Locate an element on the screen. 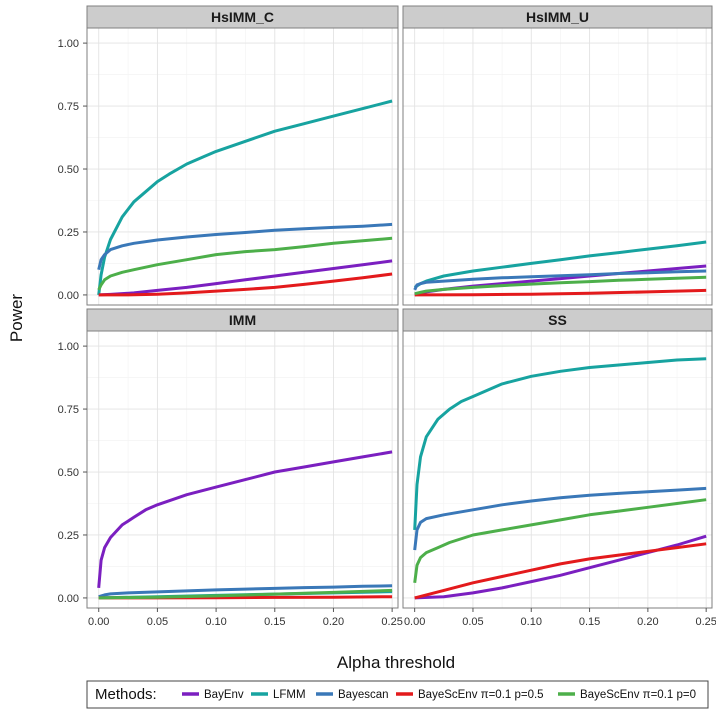  panel-title: SS is located at coordinates (557, 320).